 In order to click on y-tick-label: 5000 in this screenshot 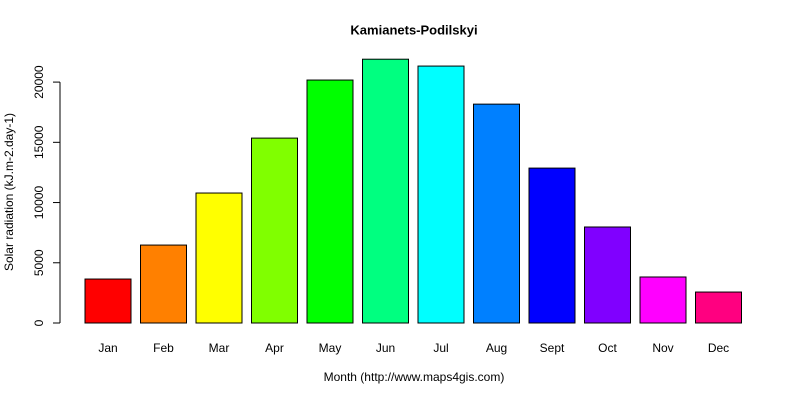, I will do `click(39, 262)`.